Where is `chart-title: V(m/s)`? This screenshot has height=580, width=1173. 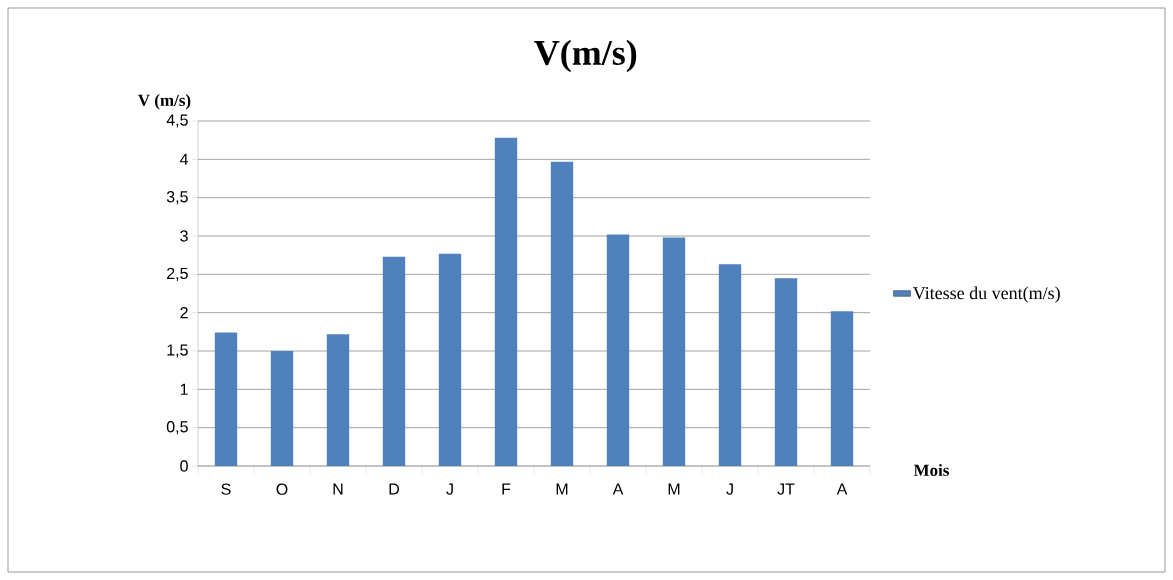
chart-title: V(m/s) is located at coordinates (585, 56).